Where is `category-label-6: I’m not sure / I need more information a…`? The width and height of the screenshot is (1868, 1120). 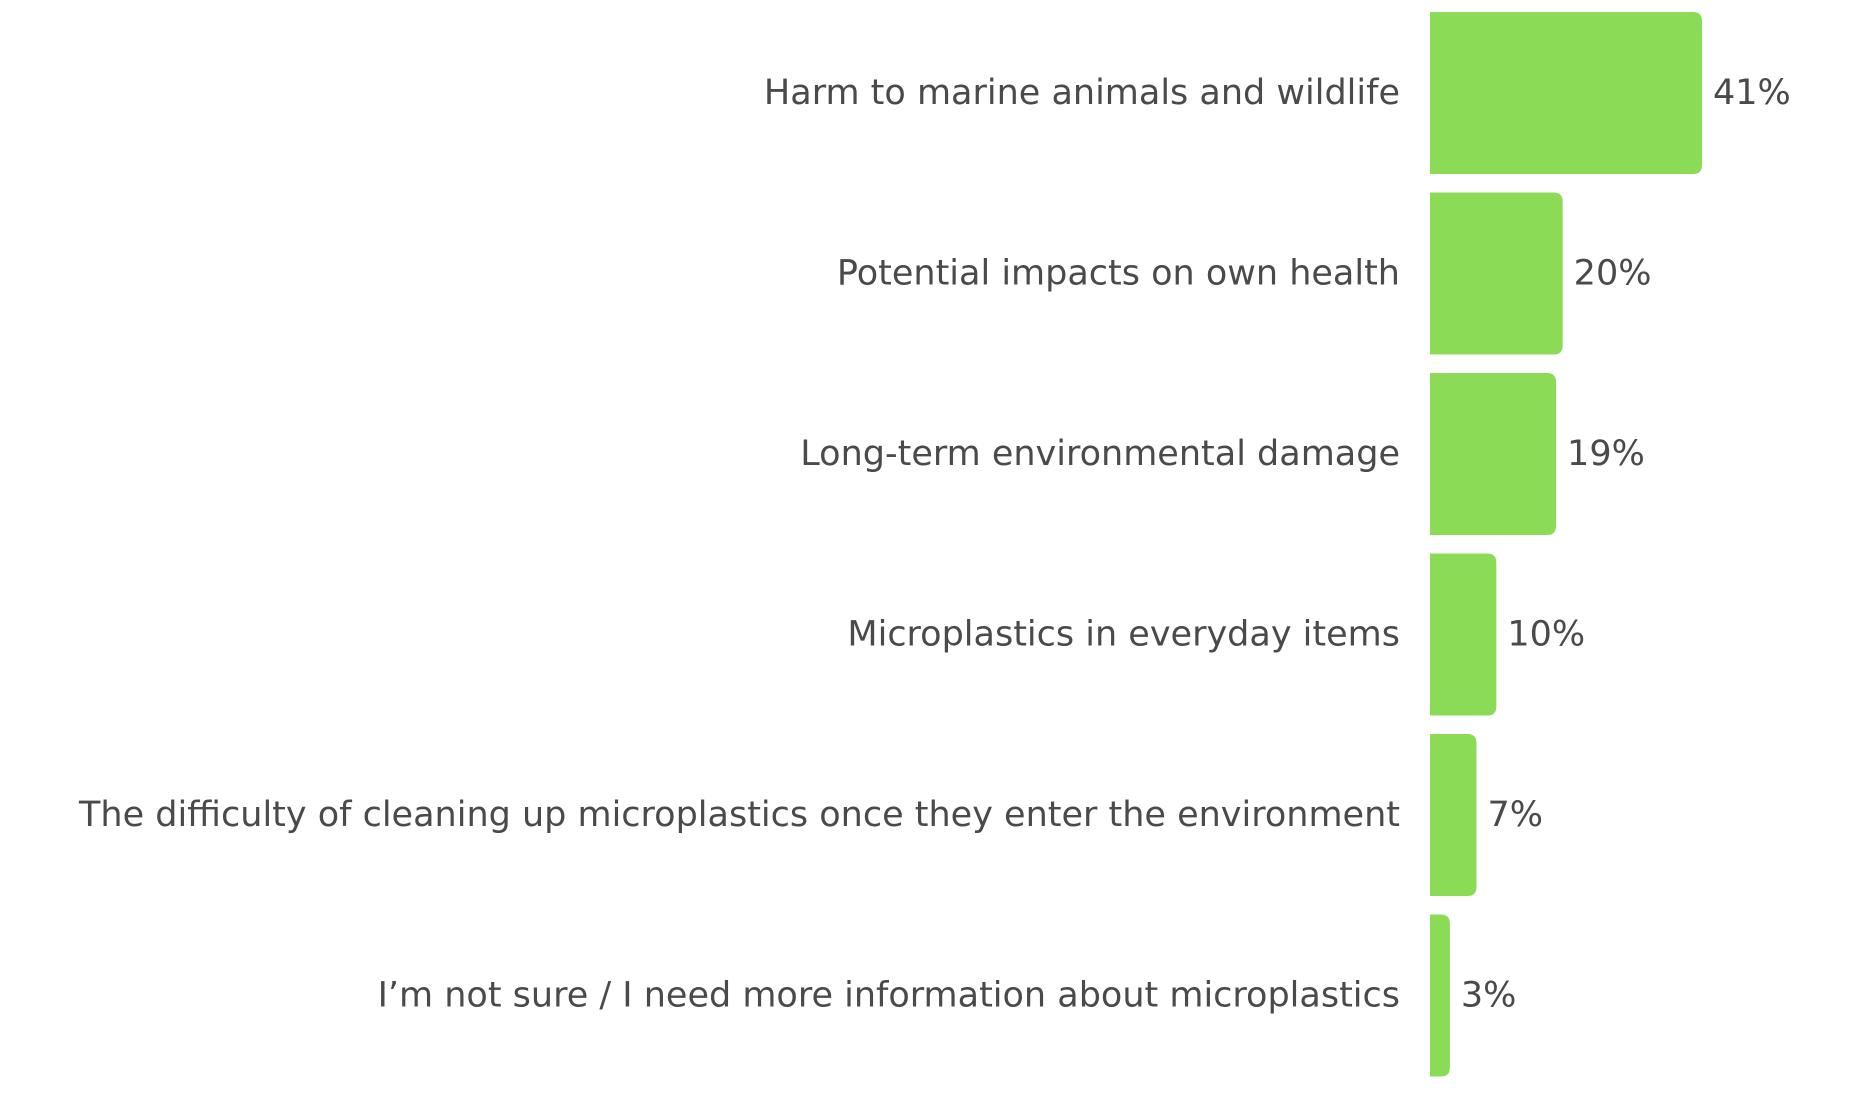
category-label-6: I’m not sure / I need more information a… is located at coordinates (889, 996).